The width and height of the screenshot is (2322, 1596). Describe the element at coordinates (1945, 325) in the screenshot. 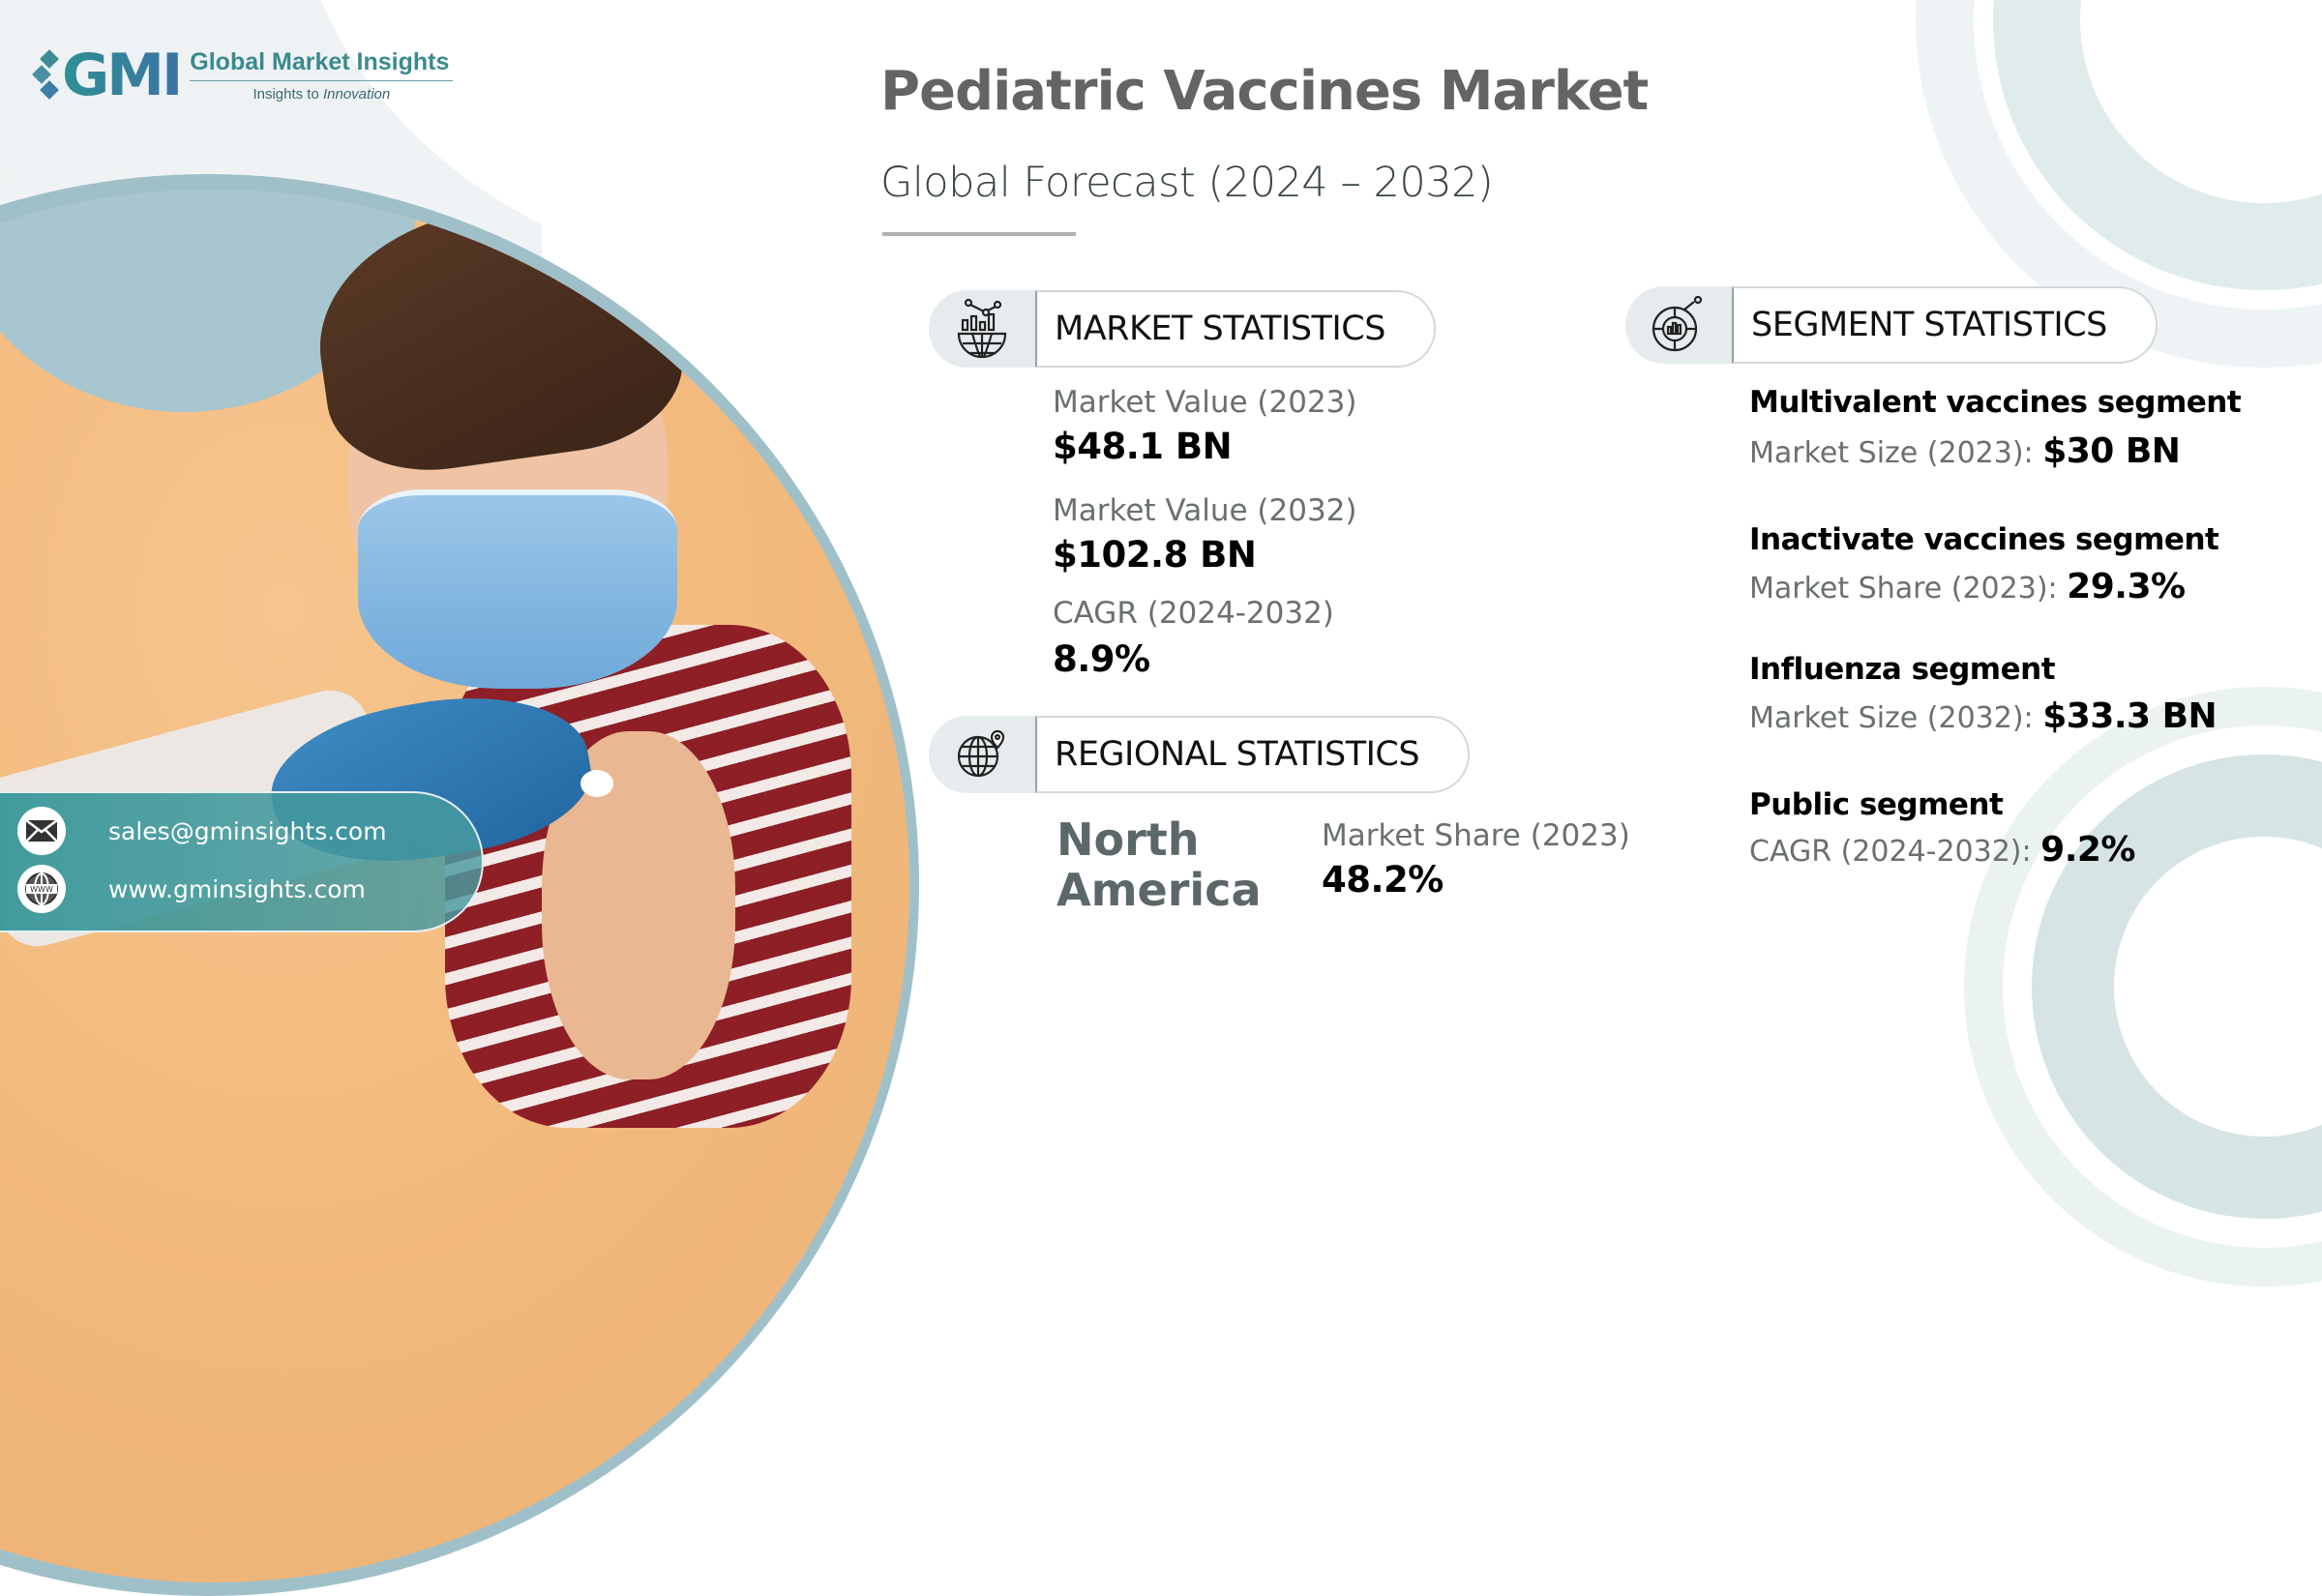

I see `segment-statistics-title: SEGMENT STATISTICS` at that location.